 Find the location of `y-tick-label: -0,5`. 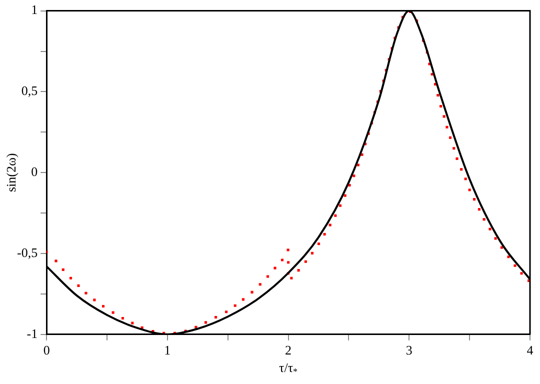

y-tick-label: -0,5 is located at coordinates (27, 252).